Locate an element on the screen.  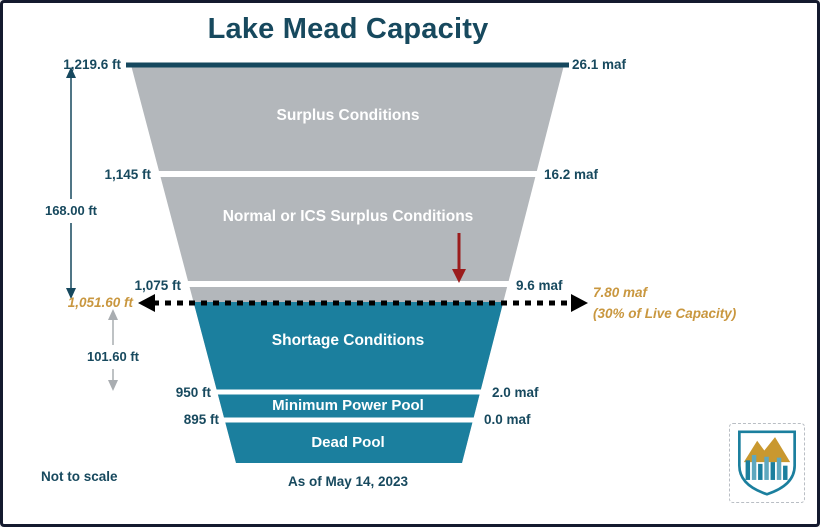
lower-span-arrow-icon is located at coordinates (113, 350).